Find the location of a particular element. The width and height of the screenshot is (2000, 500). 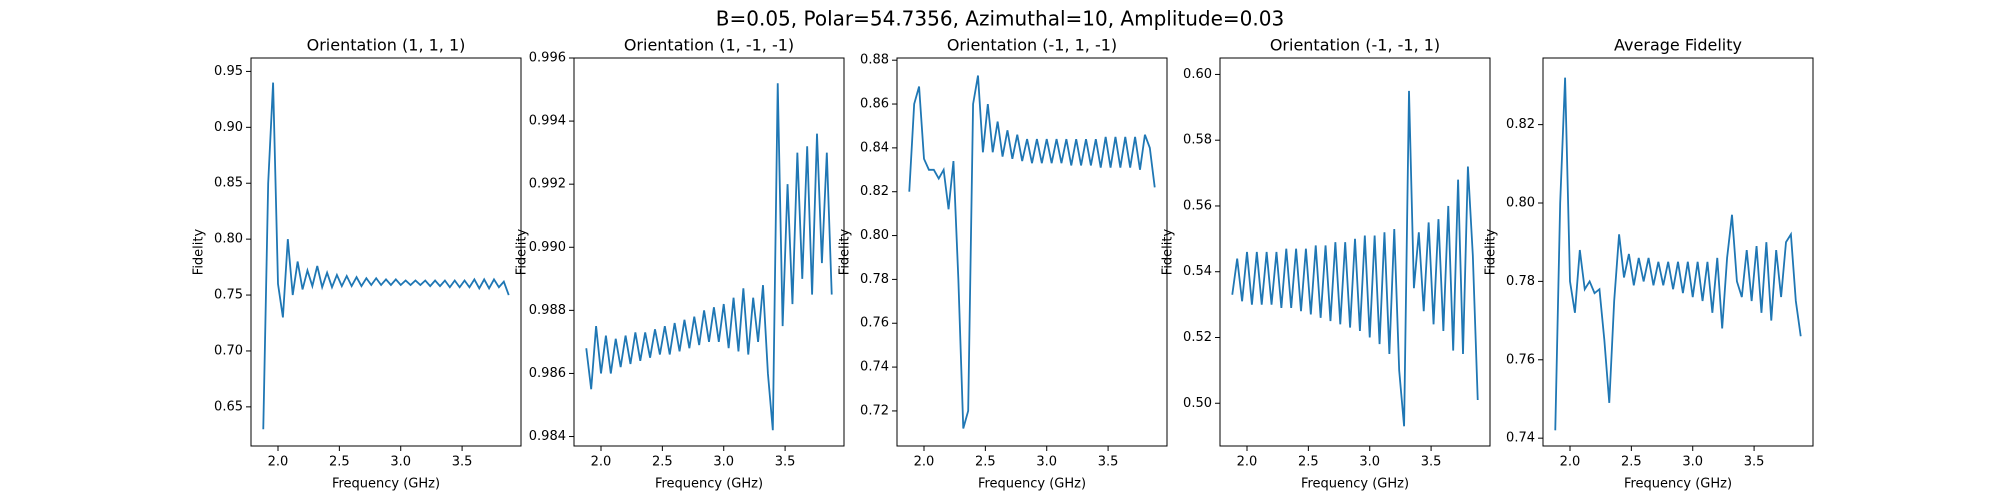

y-tick-label: 0.95 is located at coordinates (228, 71).